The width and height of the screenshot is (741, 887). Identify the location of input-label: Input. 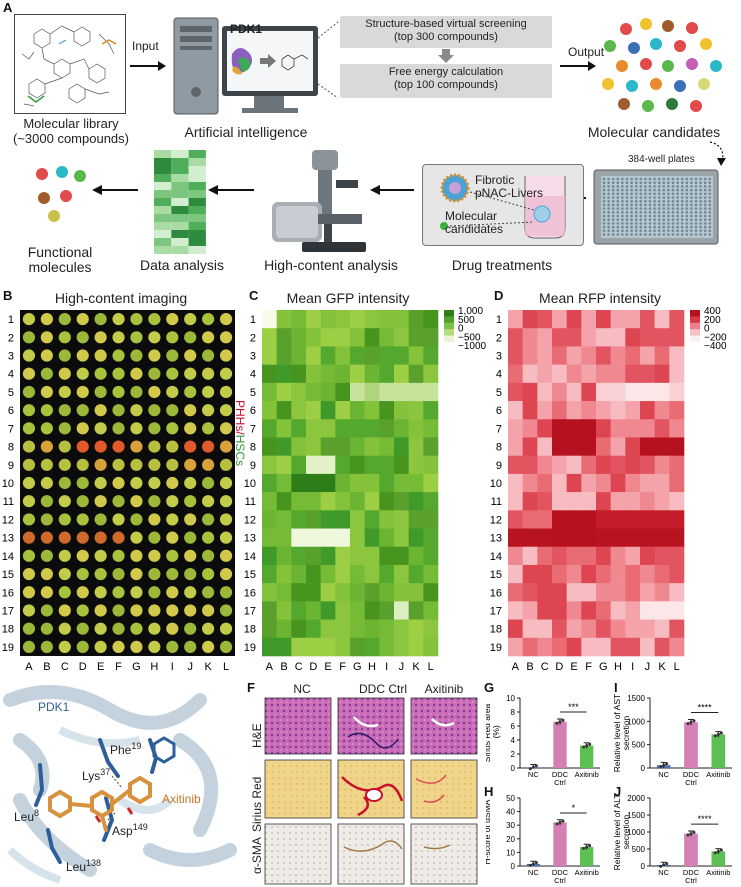
(145, 46).